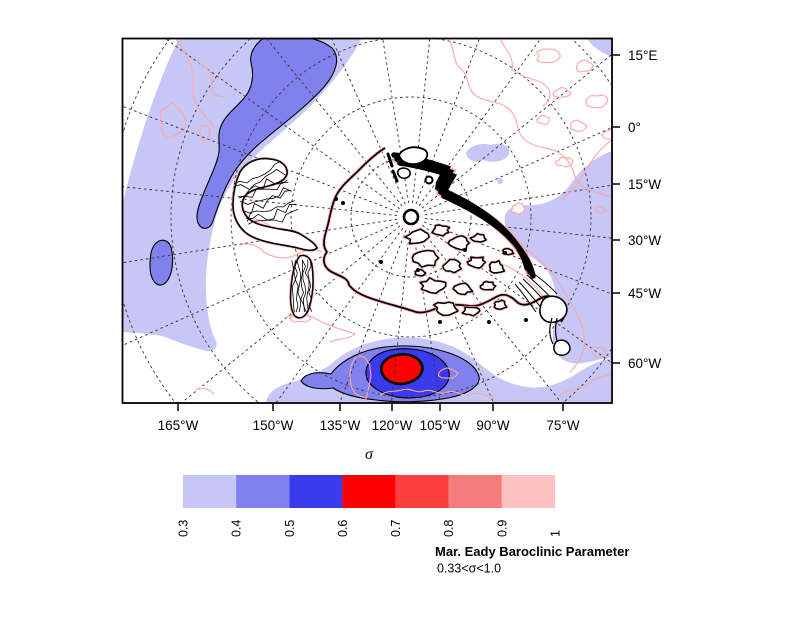  Describe the element at coordinates (556, 533) in the screenshot. I see `colorbar-tick-label: 1` at that location.